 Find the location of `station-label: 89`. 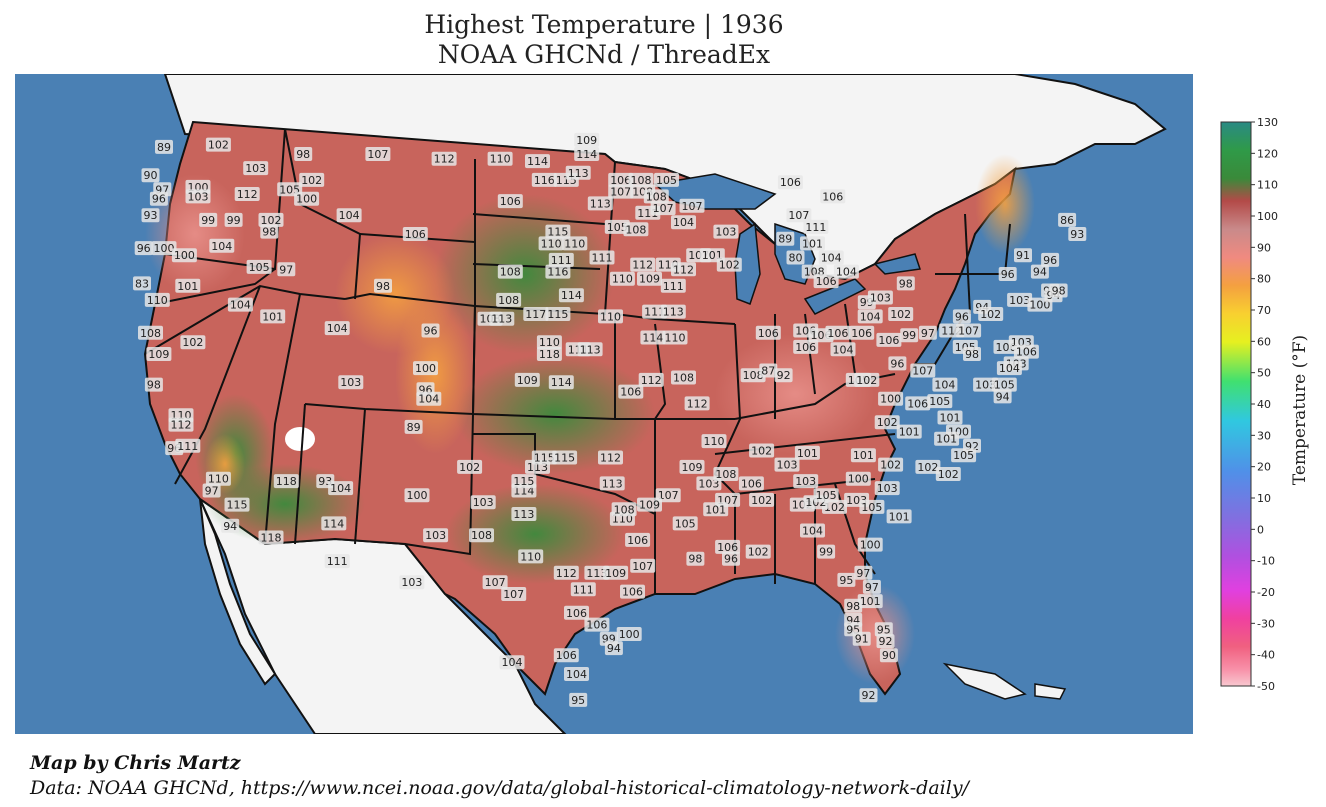

station-label: 89 is located at coordinates (785, 238).